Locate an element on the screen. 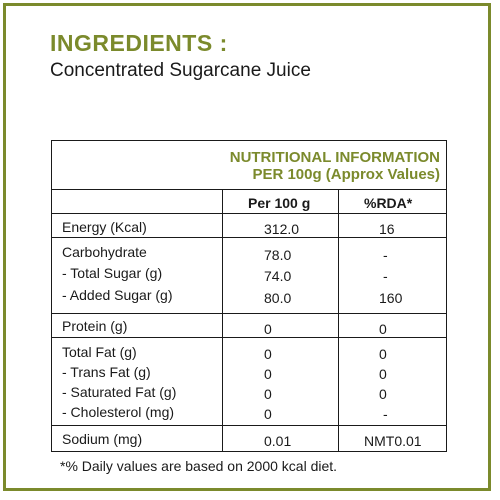  nutrition-header-line1: NUTRITIONAL INFORMATION is located at coordinates (334, 157).